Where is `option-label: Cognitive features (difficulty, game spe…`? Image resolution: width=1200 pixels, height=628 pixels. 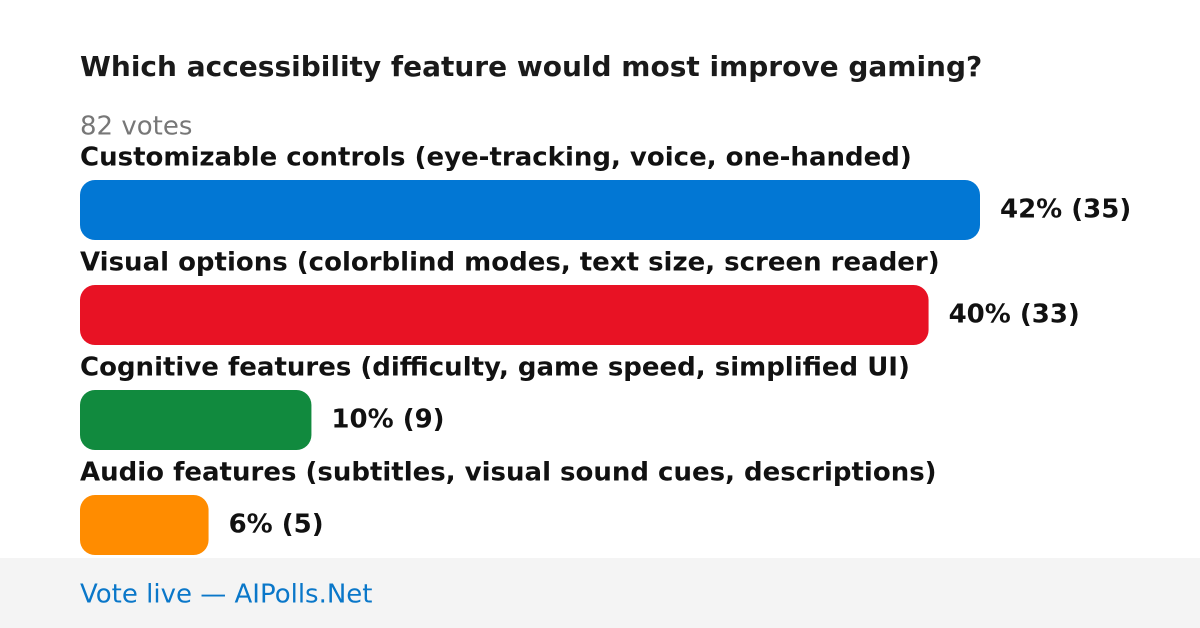 option-label: Cognitive features (difficulty, game spe… is located at coordinates (495, 368).